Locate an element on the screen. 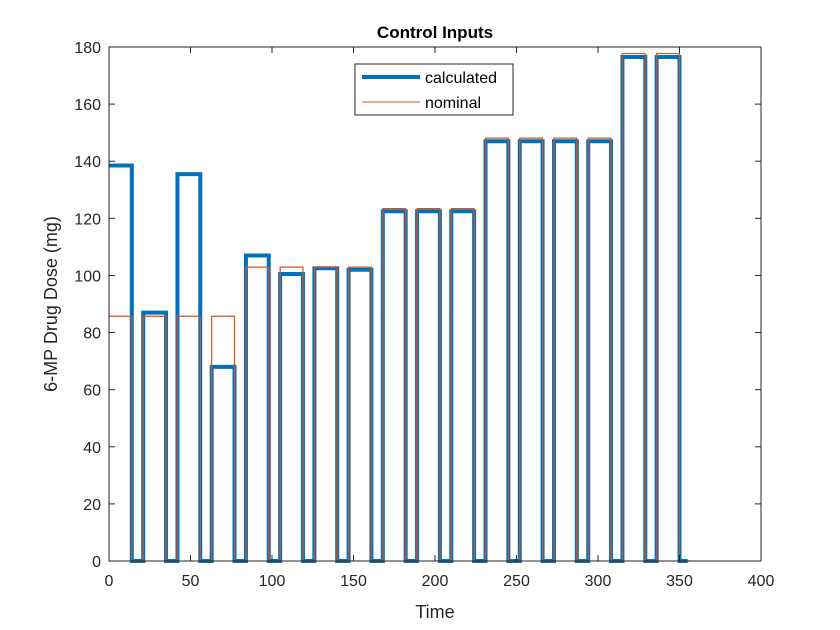  x-tick-label: 400 is located at coordinates (761, 581).